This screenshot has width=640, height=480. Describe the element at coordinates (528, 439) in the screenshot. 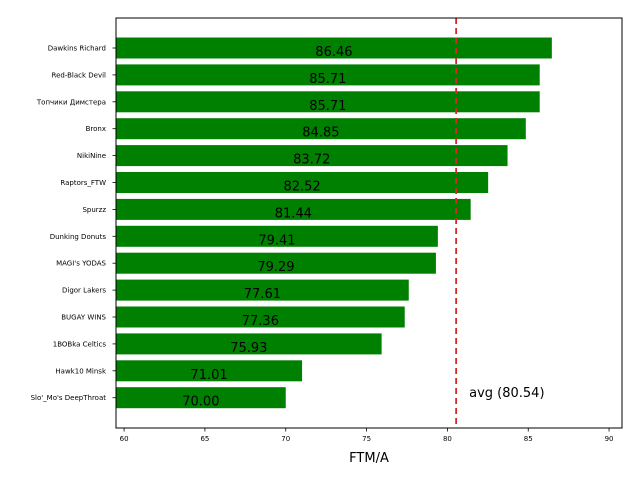

I see `x-tick-label: 85` at that location.